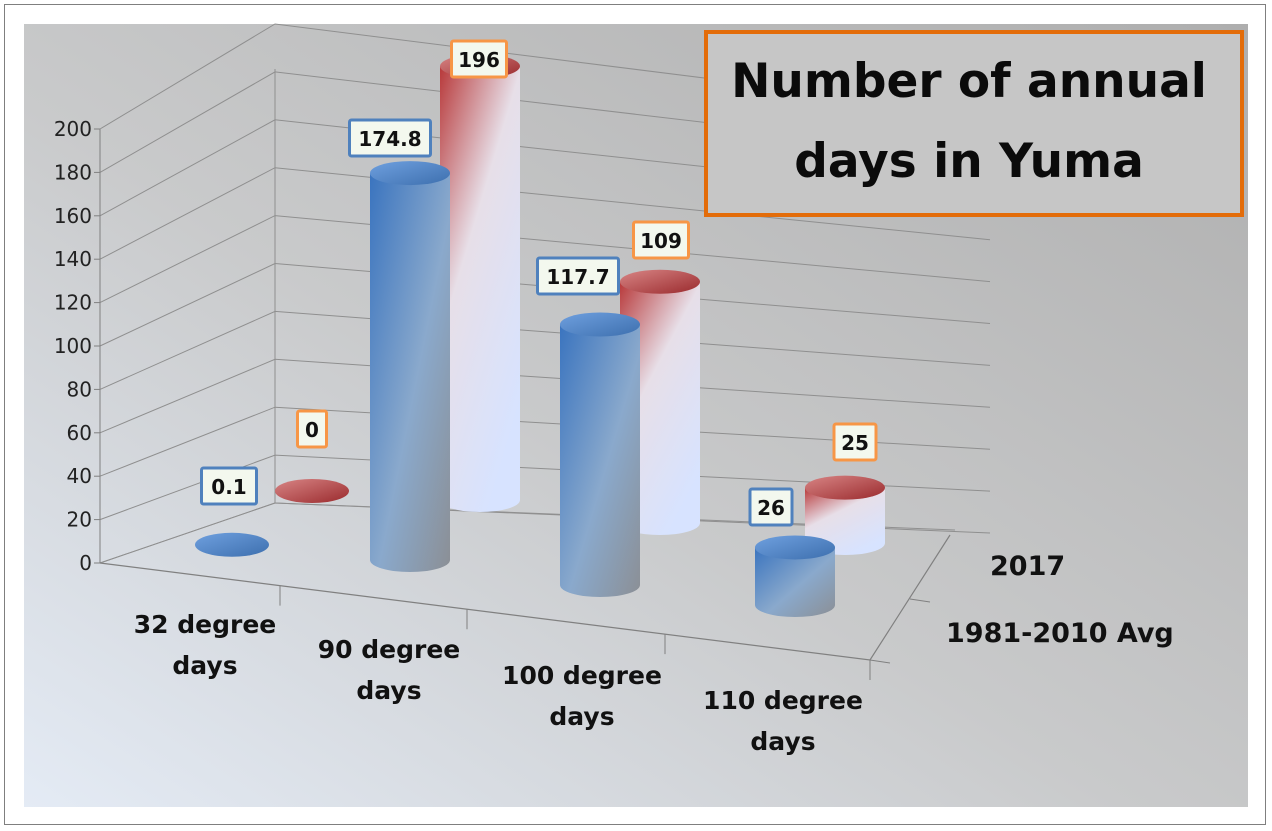 The height and width of the screenshot is (831, 1272). I want to click on y-tick-label: 160, so click(73, 216).